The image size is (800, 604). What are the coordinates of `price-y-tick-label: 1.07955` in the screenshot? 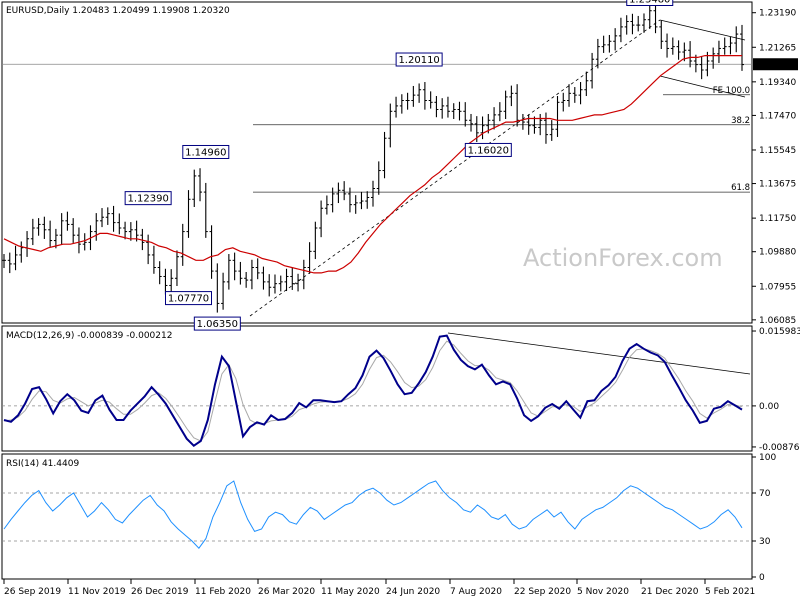 It's located at (777, 287).